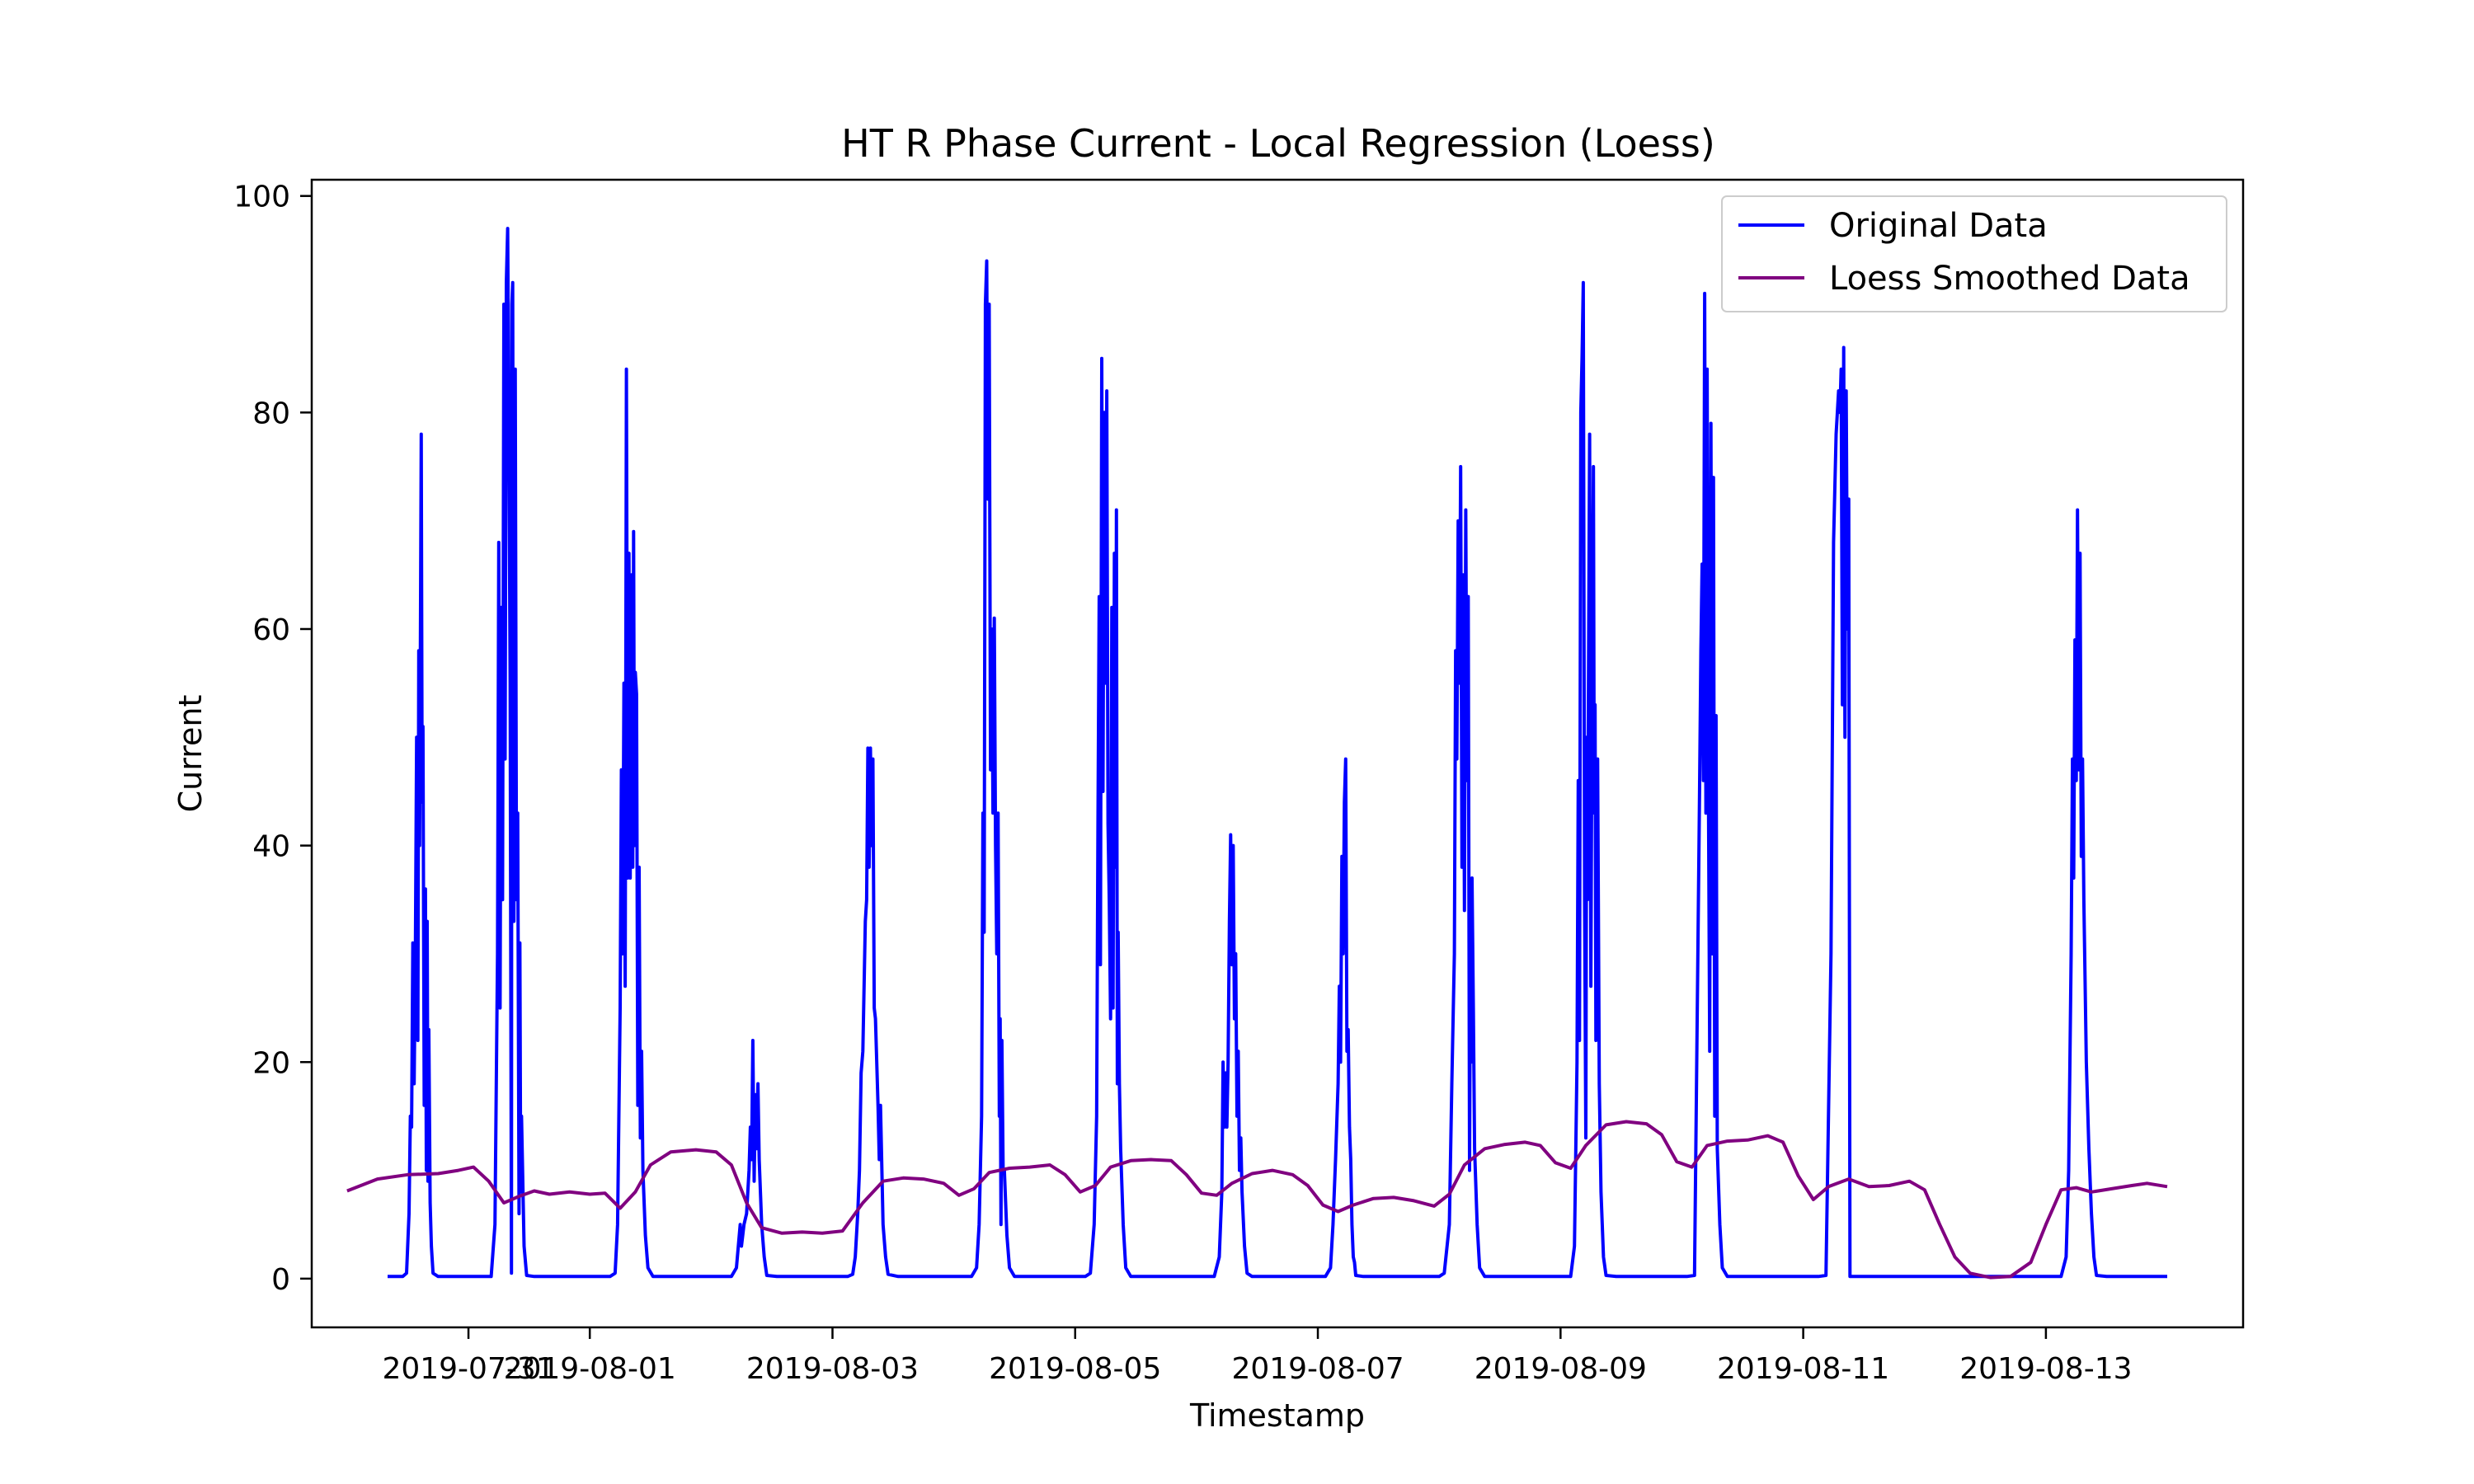  What do you see at coordinates (1277, 1415) in the screenshot?
I see `x-axis-label: Timestamp` at bounding box center [1277, 1415].